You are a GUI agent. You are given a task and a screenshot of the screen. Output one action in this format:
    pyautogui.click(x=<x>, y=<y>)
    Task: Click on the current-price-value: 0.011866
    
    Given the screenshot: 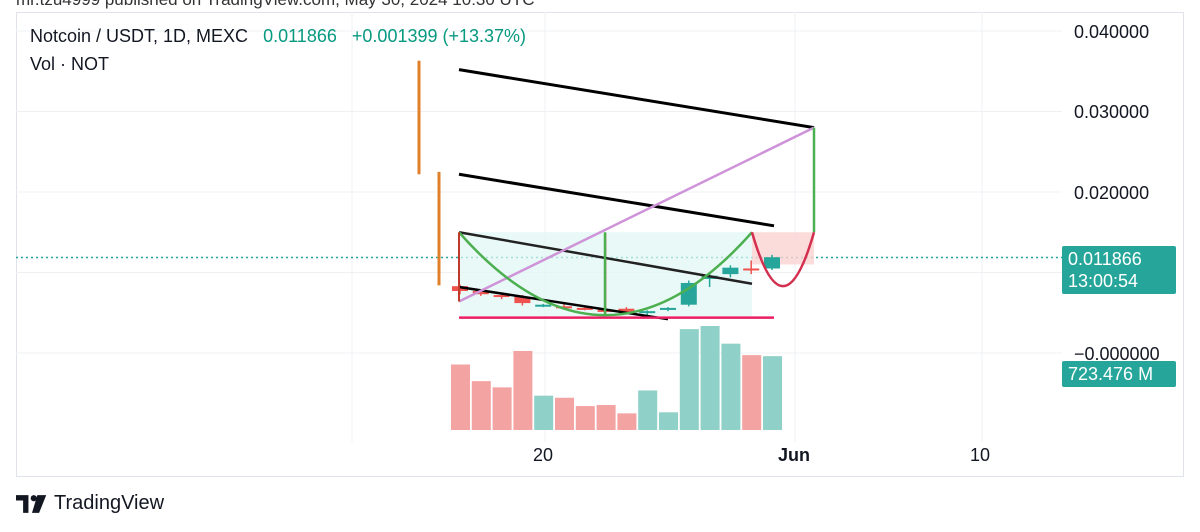 What is the action you would take?
    pyautogui.click(x=1105, y=259)
    